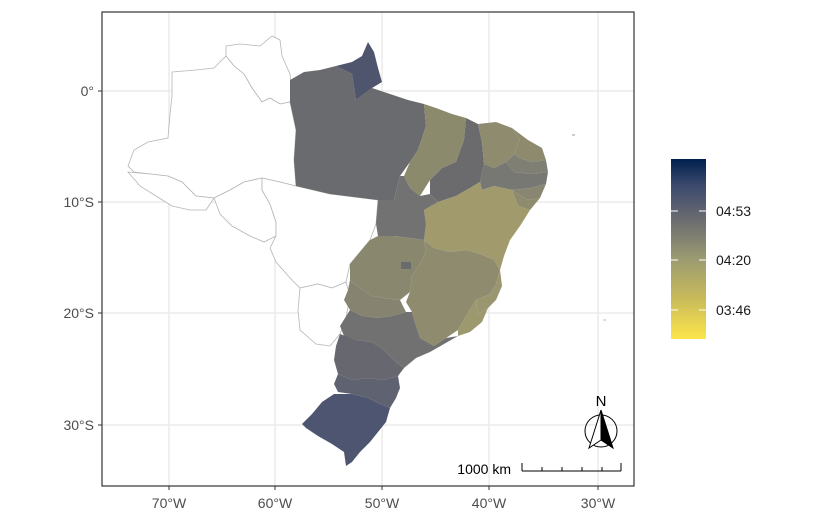 The image size is (825, 525). I want to click on color-legend: 04:53 04:20 03:46, so click(711, 249).